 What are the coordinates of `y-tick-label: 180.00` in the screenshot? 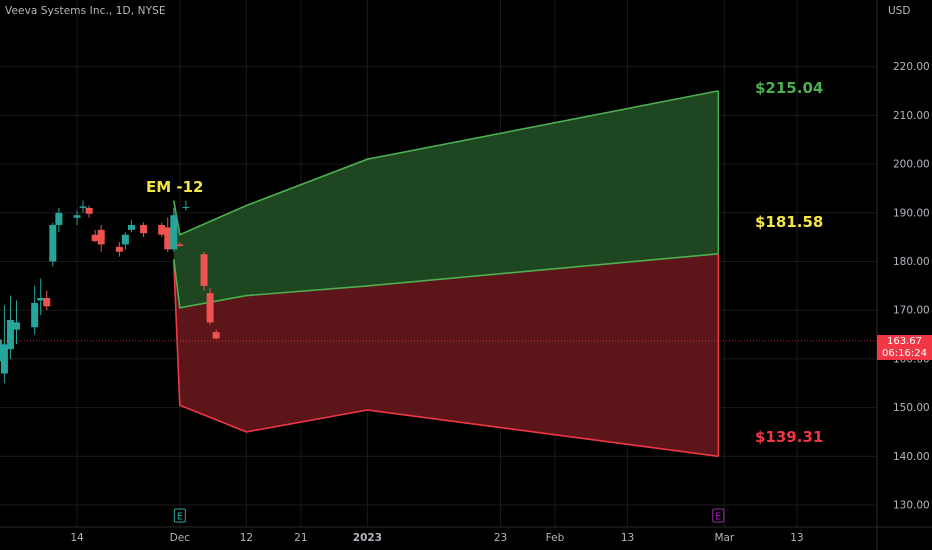 It's located at (911, 262).